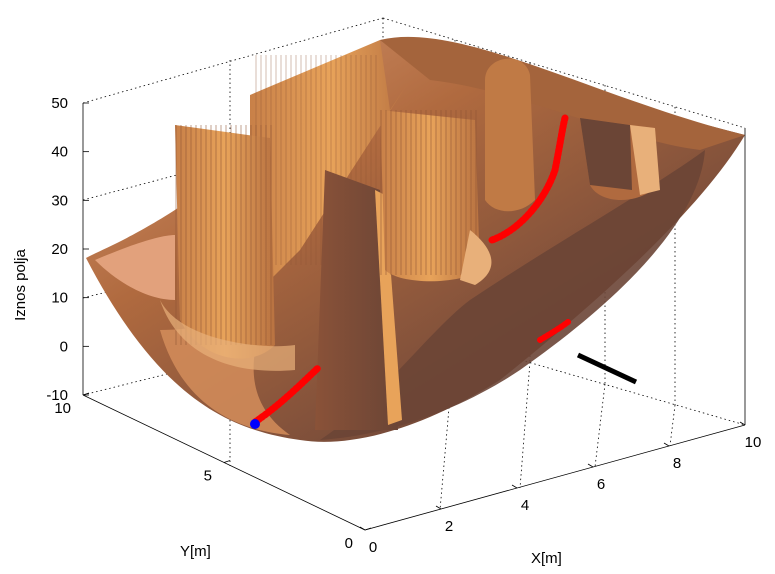 The height and width of the screenshot is (574, 775). Describe the element at coordinates (677, 463) in the screenshot. I see `x-tick-label: 8` at that location.